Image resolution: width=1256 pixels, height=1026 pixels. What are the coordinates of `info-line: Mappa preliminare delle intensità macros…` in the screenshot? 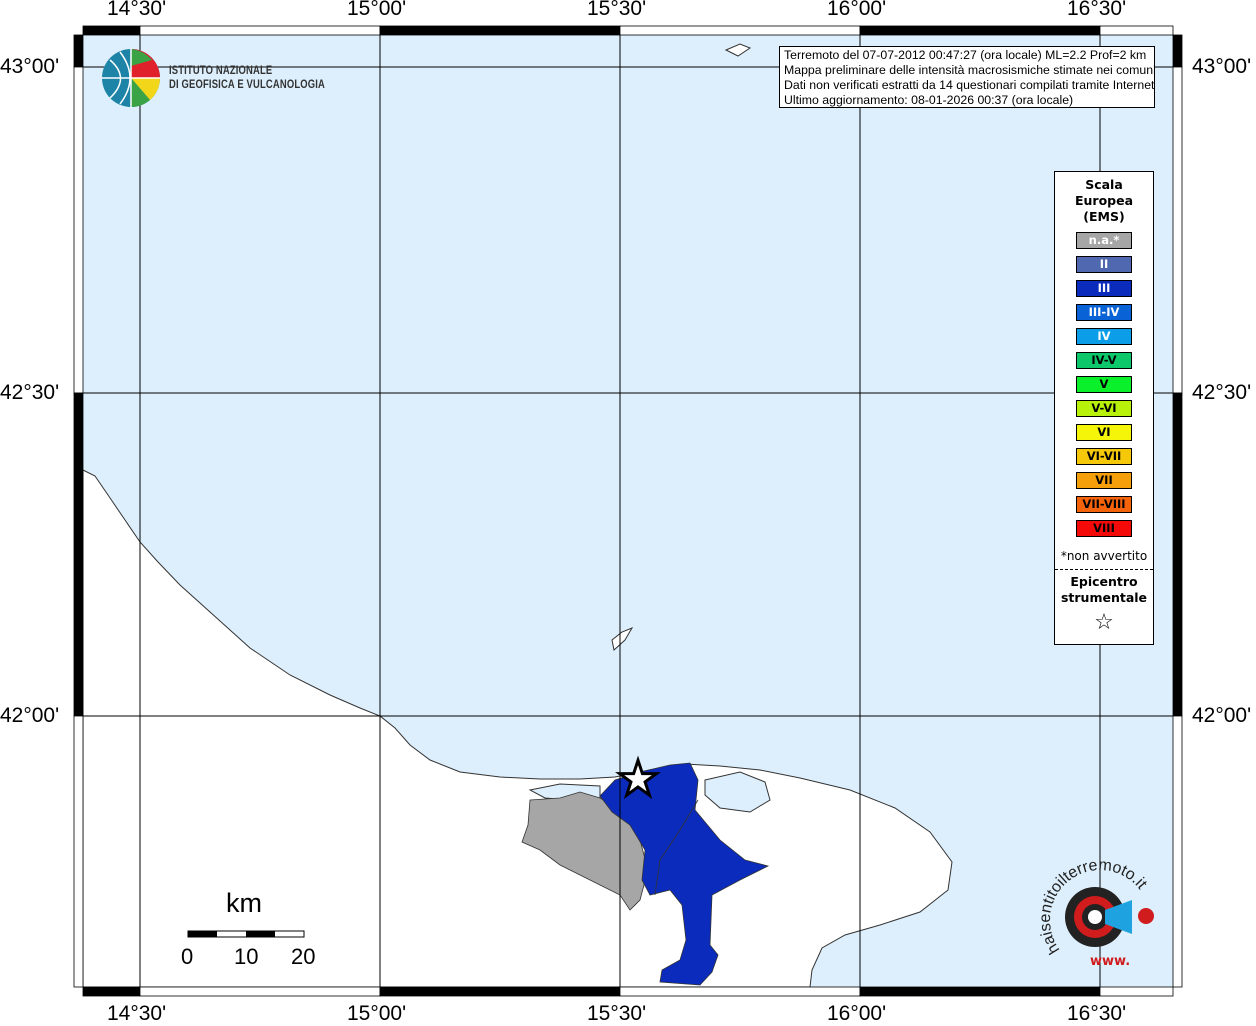 It's located at (969, 70).